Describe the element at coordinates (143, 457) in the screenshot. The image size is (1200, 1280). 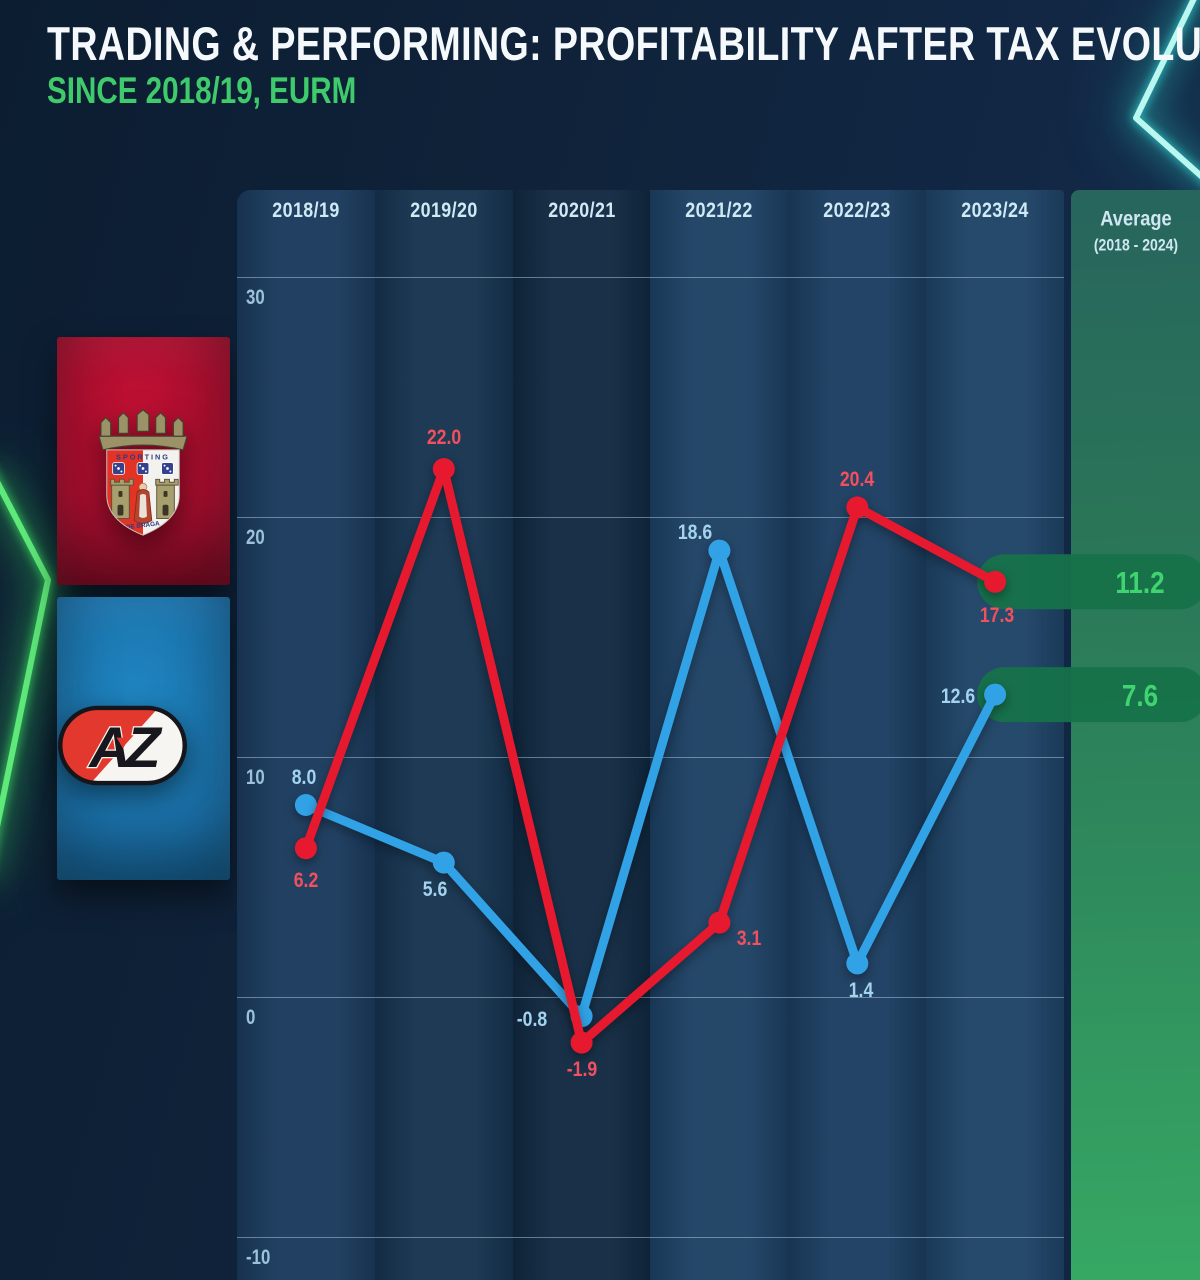
I see `svg-text: SPORTING` at that location.